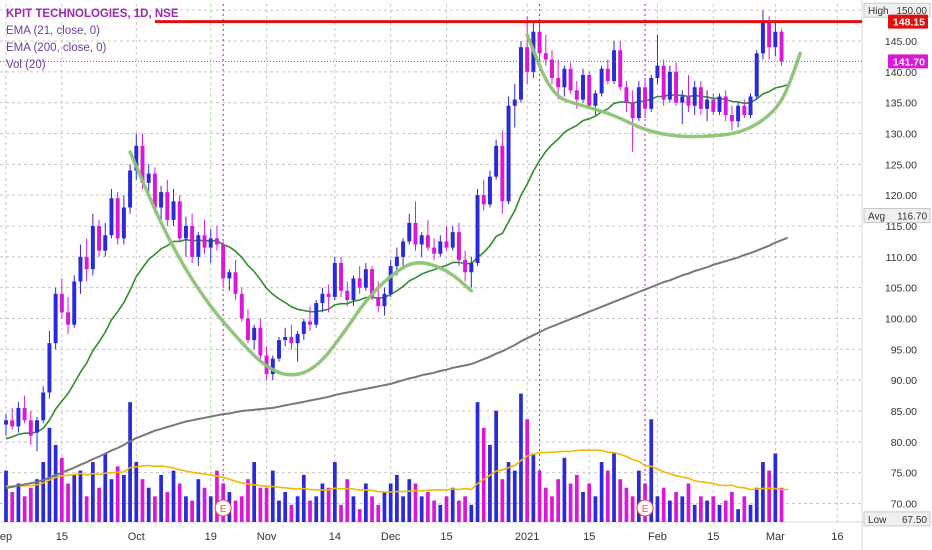  What do you see at coordinates (589, 537) in the screenshot?
I see `time-tick-label: 15` at bounding box center [589, 537].